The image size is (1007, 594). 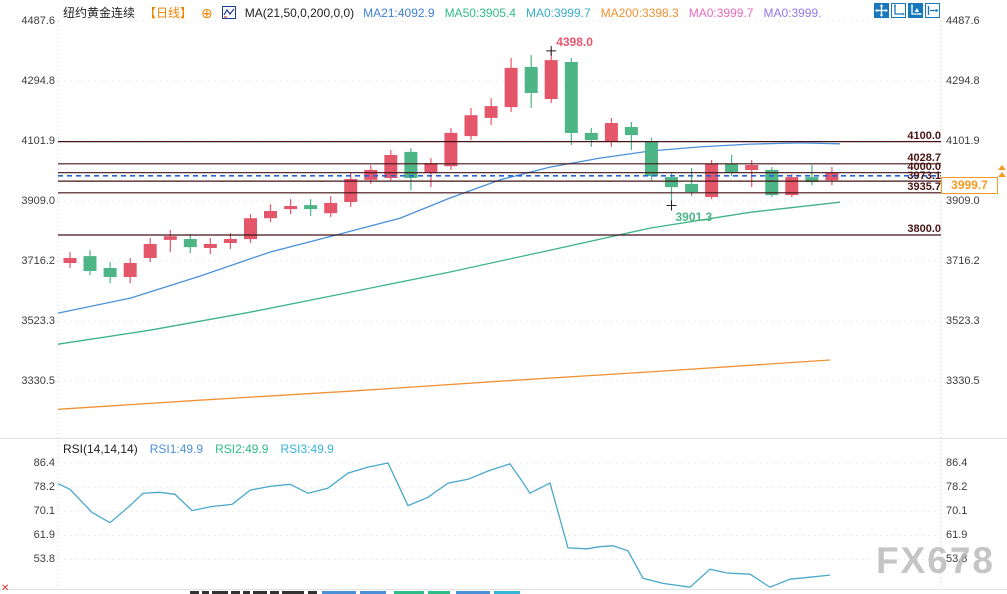 I want to click on period-selector: 【日线】, so click(x=168, y=13).